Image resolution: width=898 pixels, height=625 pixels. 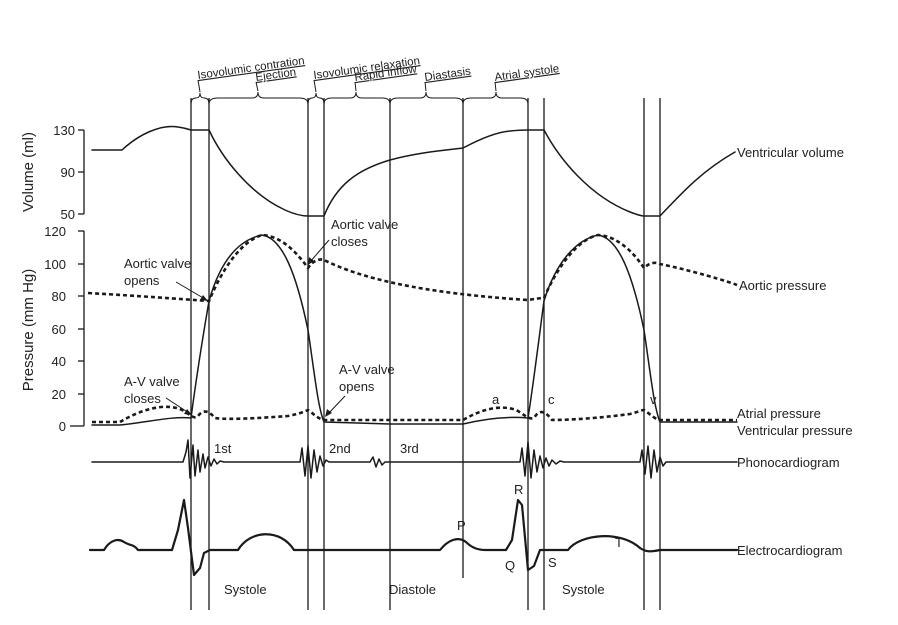 What do you see at coordinates (319, 251) in the screenshot?
I see `aortic-valve-closes-arrow` at bounding box center [319, 251].